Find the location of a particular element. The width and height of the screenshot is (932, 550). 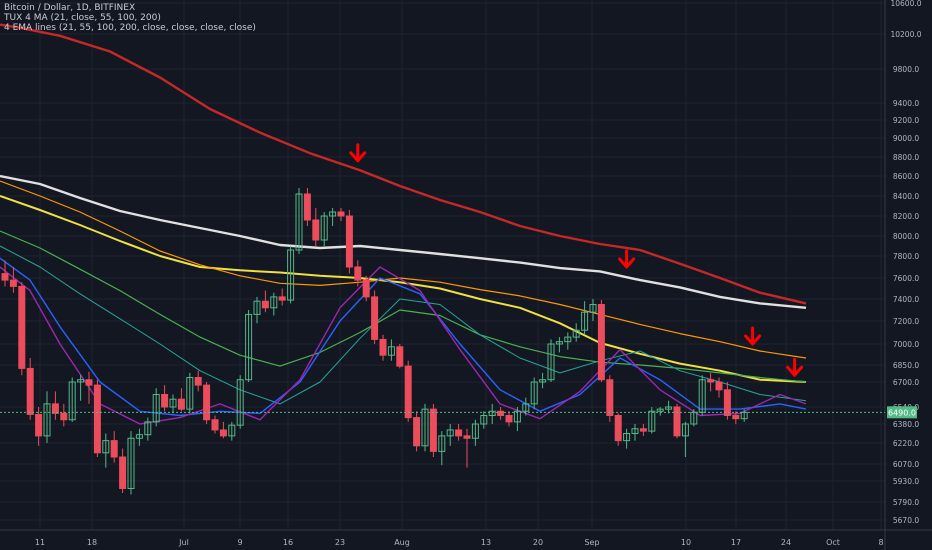

last-price-text: 6490.0 is located at coordinates (902, 412).